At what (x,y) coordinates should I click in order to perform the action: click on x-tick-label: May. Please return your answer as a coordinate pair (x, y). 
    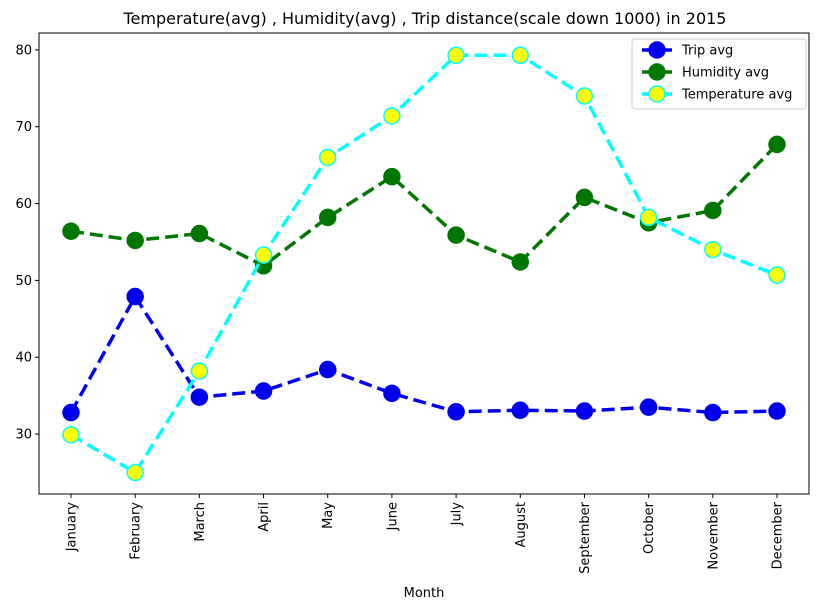
    Looking at the image, I should click on (328, 515).